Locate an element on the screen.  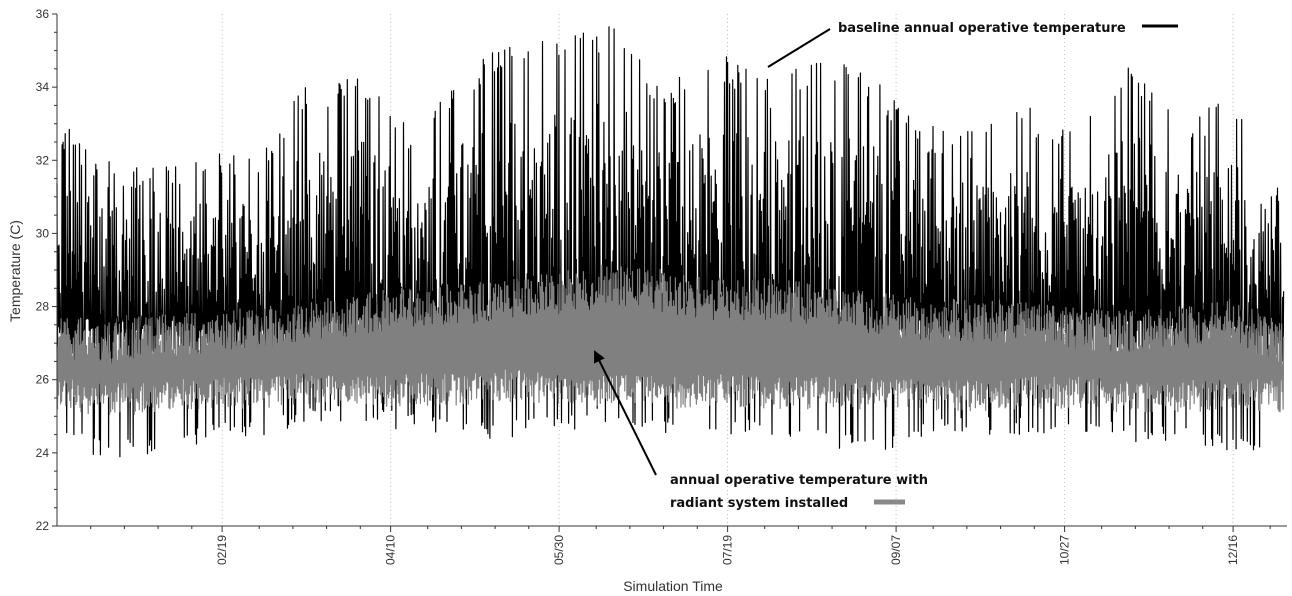
x-tick-label: 07/19 is located at coordinates (728, 550).